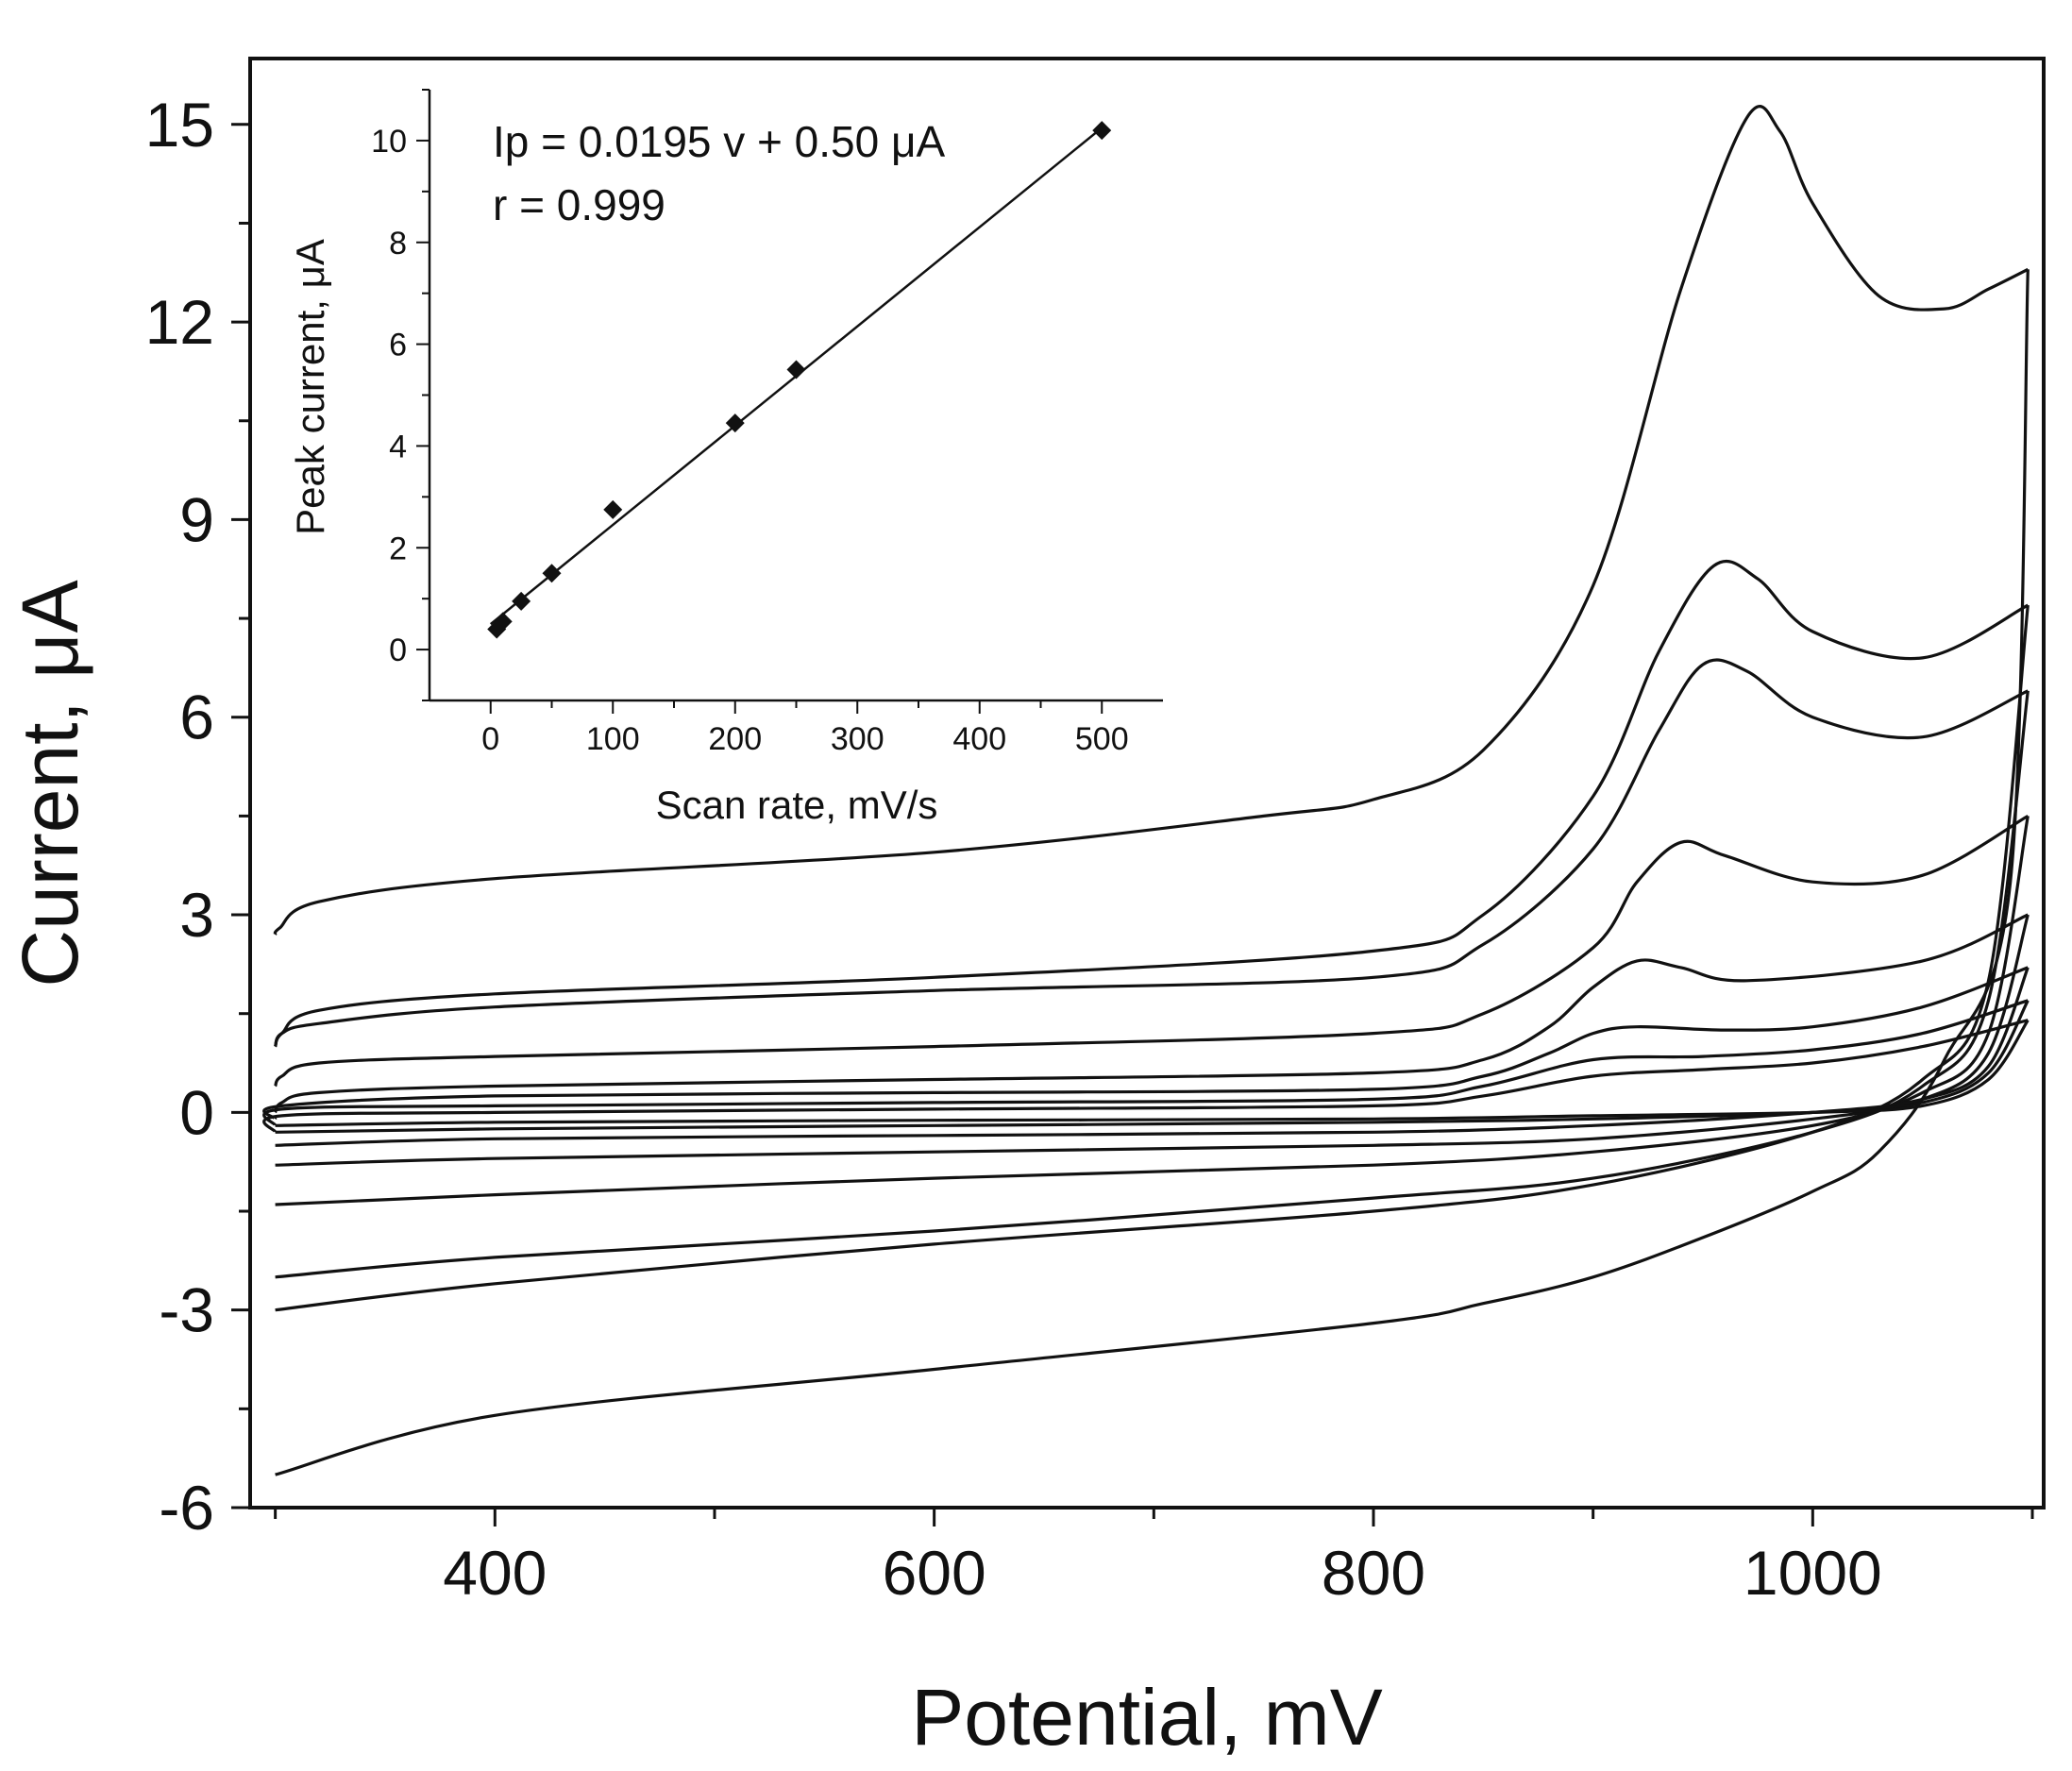 Image resolution: width=2072 pixels, height=1771 pixels. What do you see at coordinates (495, 1573) in the screenshot?
I see `x-tick-label: 400` at bounding box center [495, 1573].